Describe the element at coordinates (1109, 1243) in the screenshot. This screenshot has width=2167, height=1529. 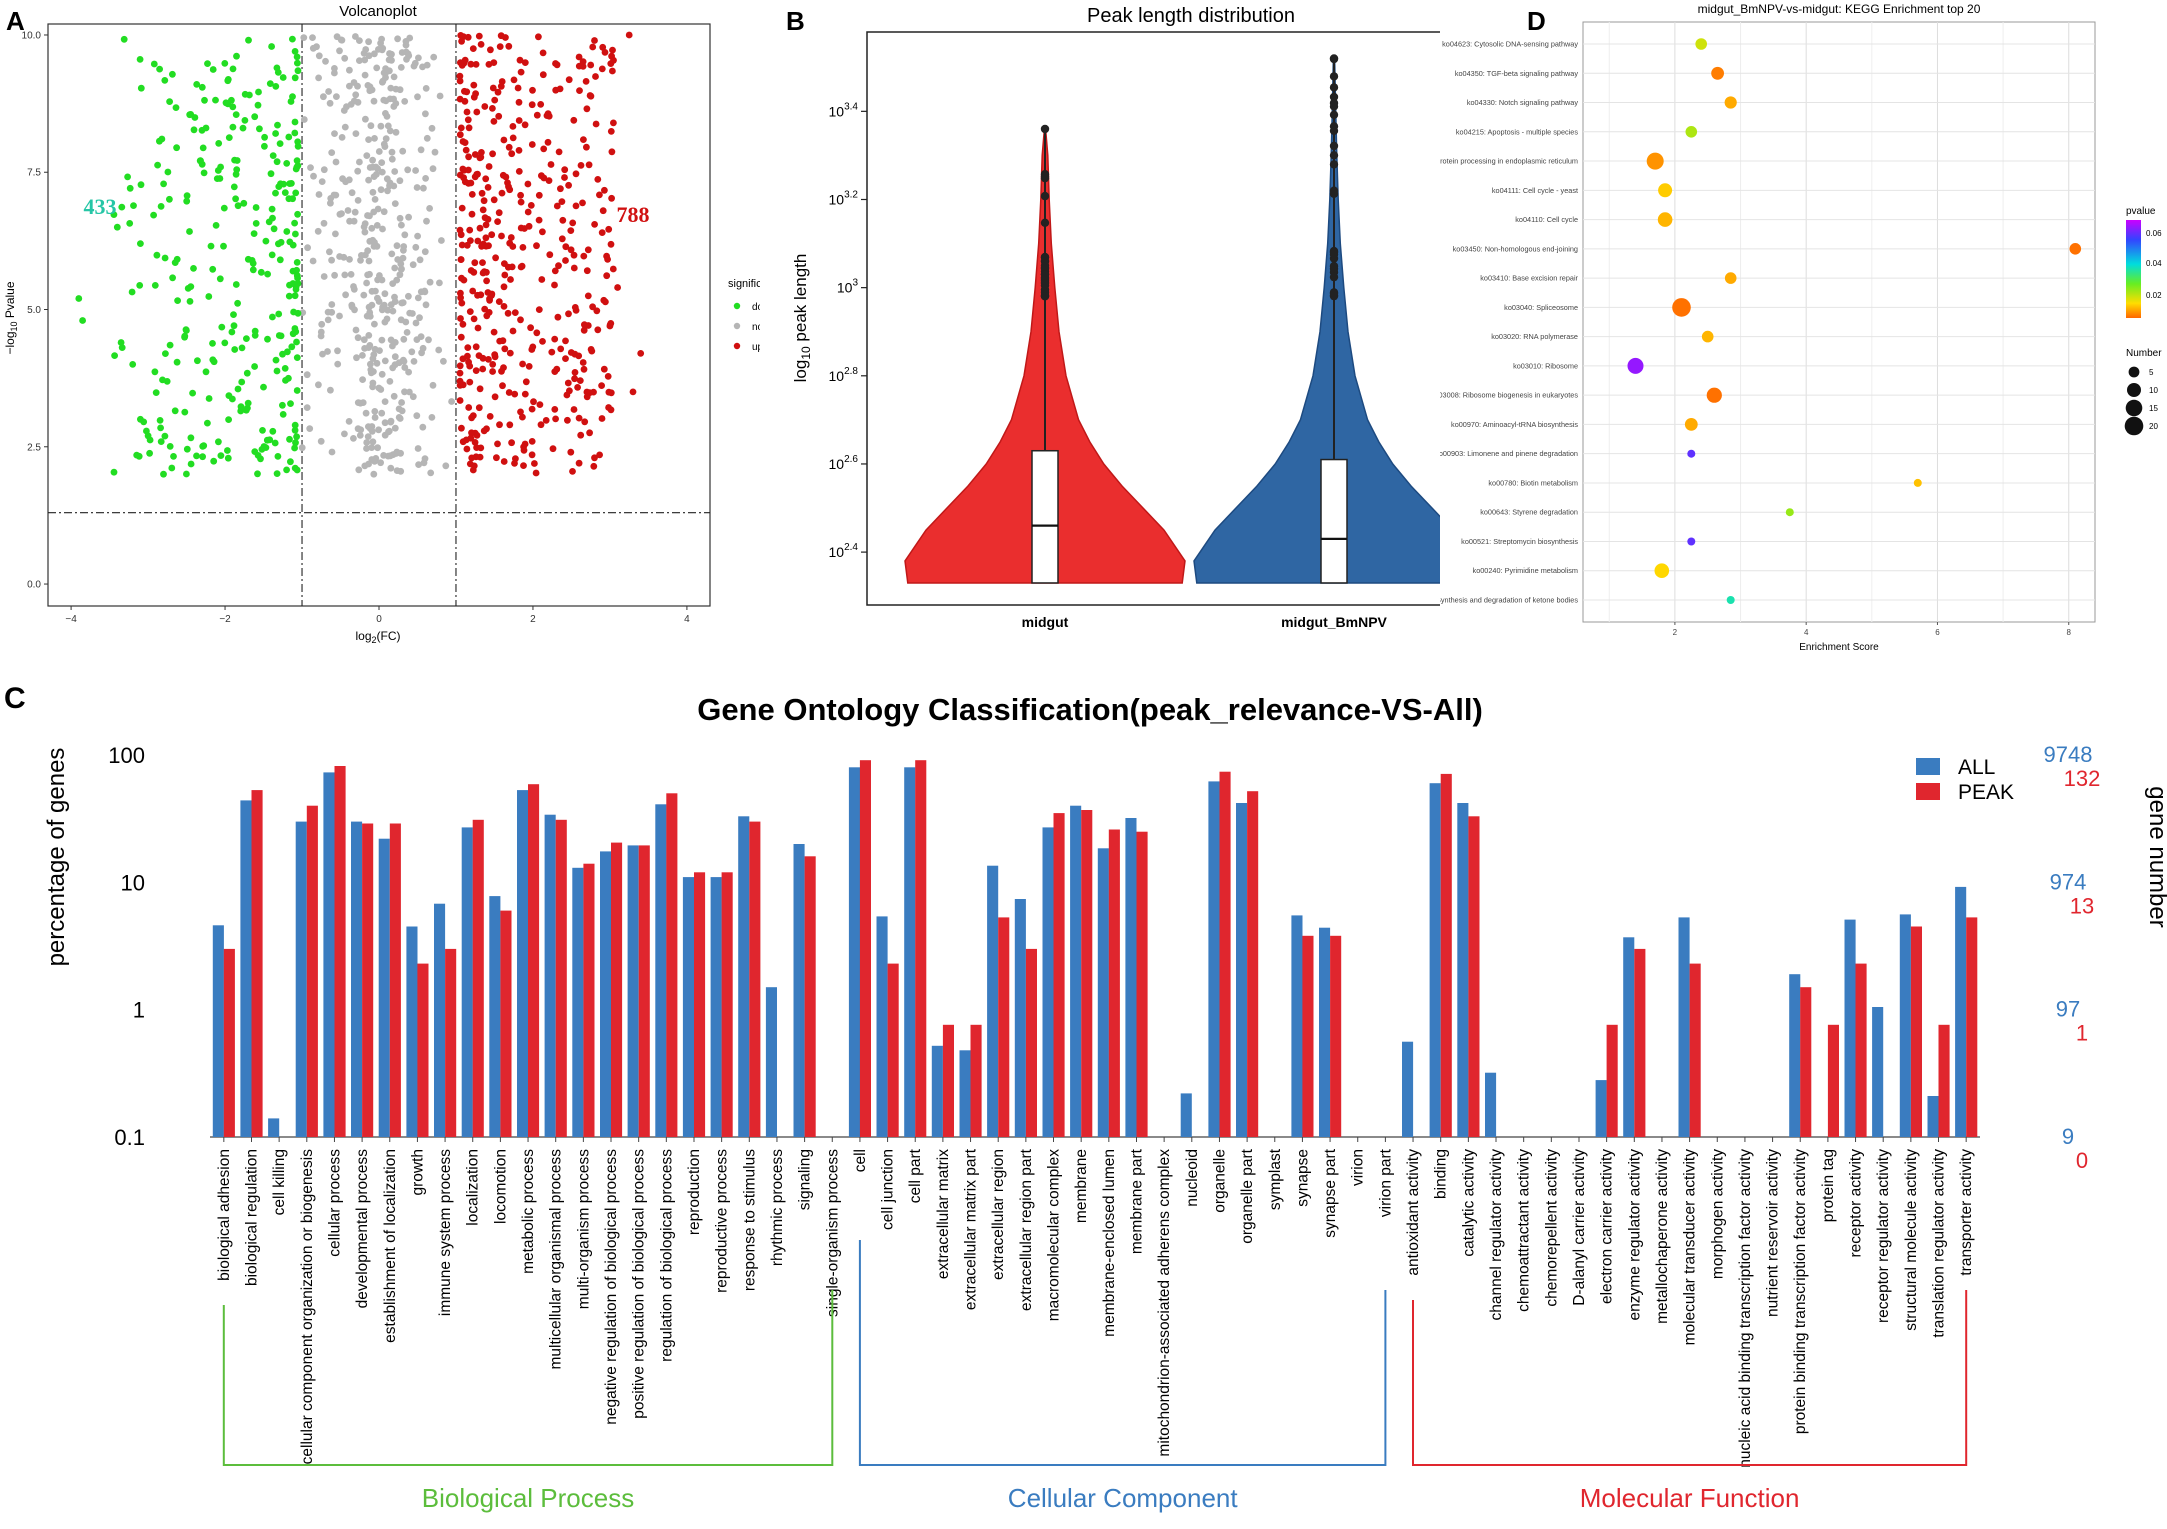
I see `category-label: membrane-enclosed lumen` at that location.